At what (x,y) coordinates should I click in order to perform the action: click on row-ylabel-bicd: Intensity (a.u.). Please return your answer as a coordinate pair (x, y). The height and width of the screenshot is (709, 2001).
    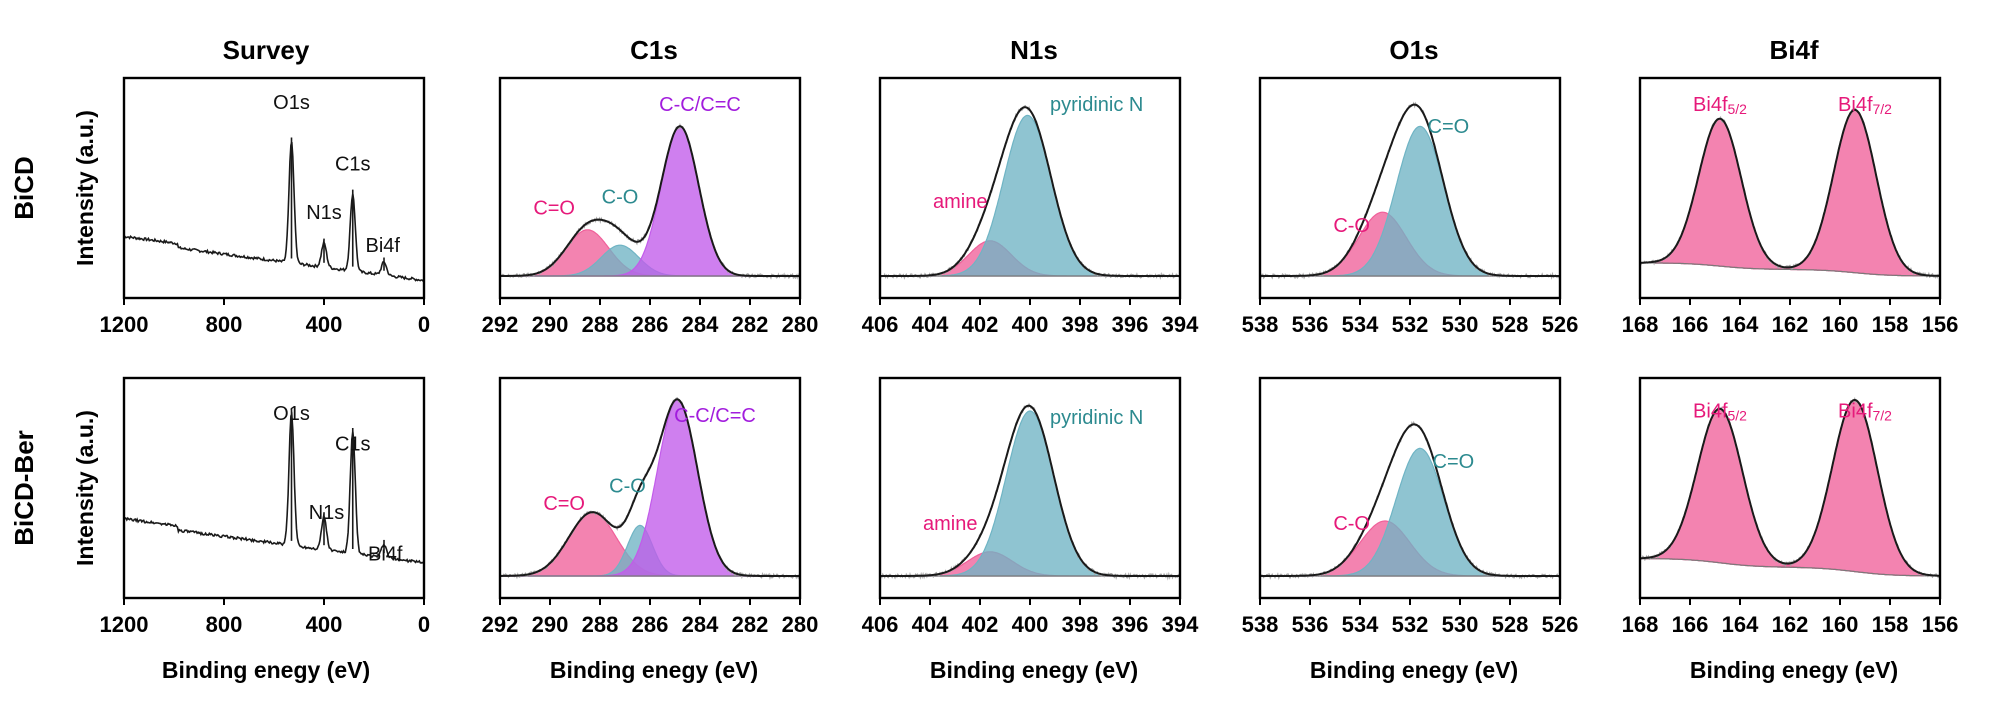
    Looking at the image, I should click on (85, 188).